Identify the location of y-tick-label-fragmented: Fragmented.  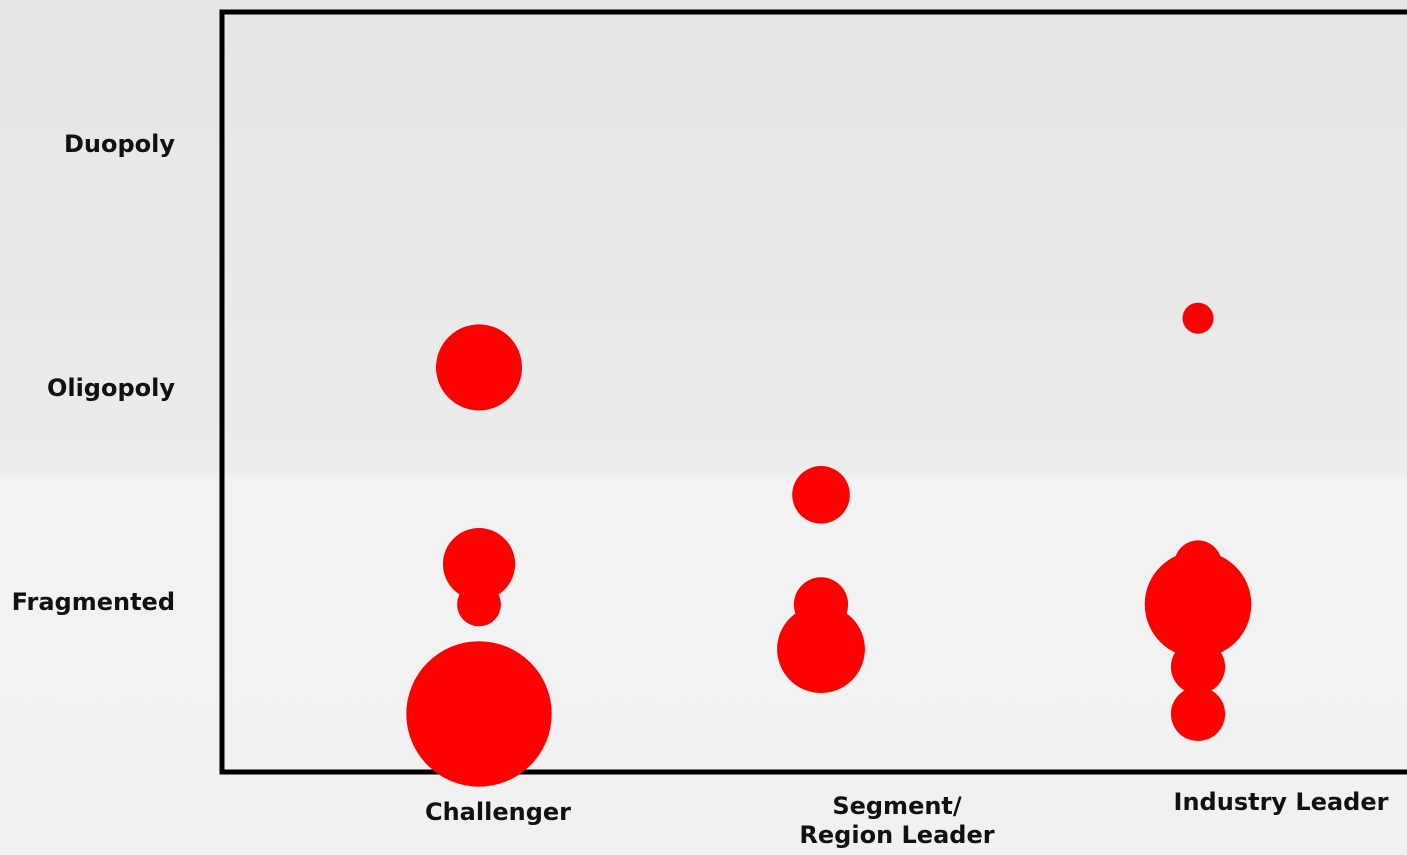
(93, 602).